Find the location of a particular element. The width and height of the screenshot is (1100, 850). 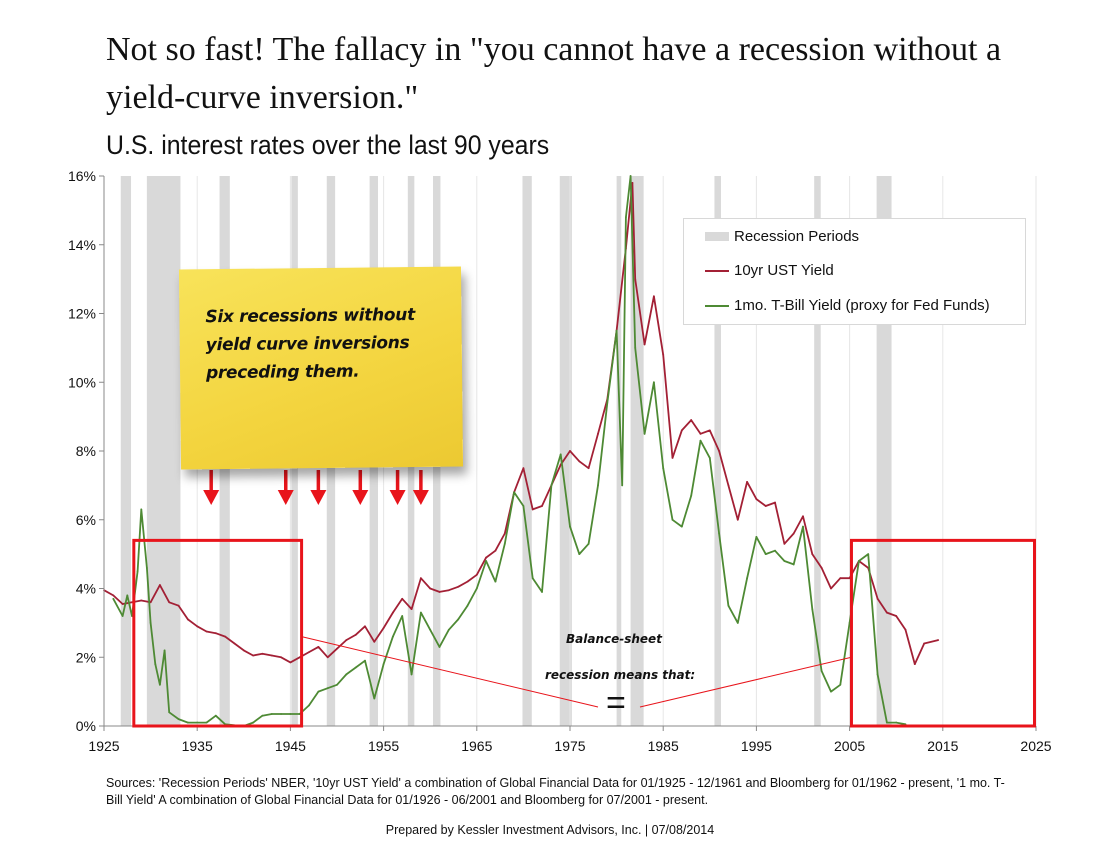

y-tick-label-1: 2% is located at coordinates (86, 657).